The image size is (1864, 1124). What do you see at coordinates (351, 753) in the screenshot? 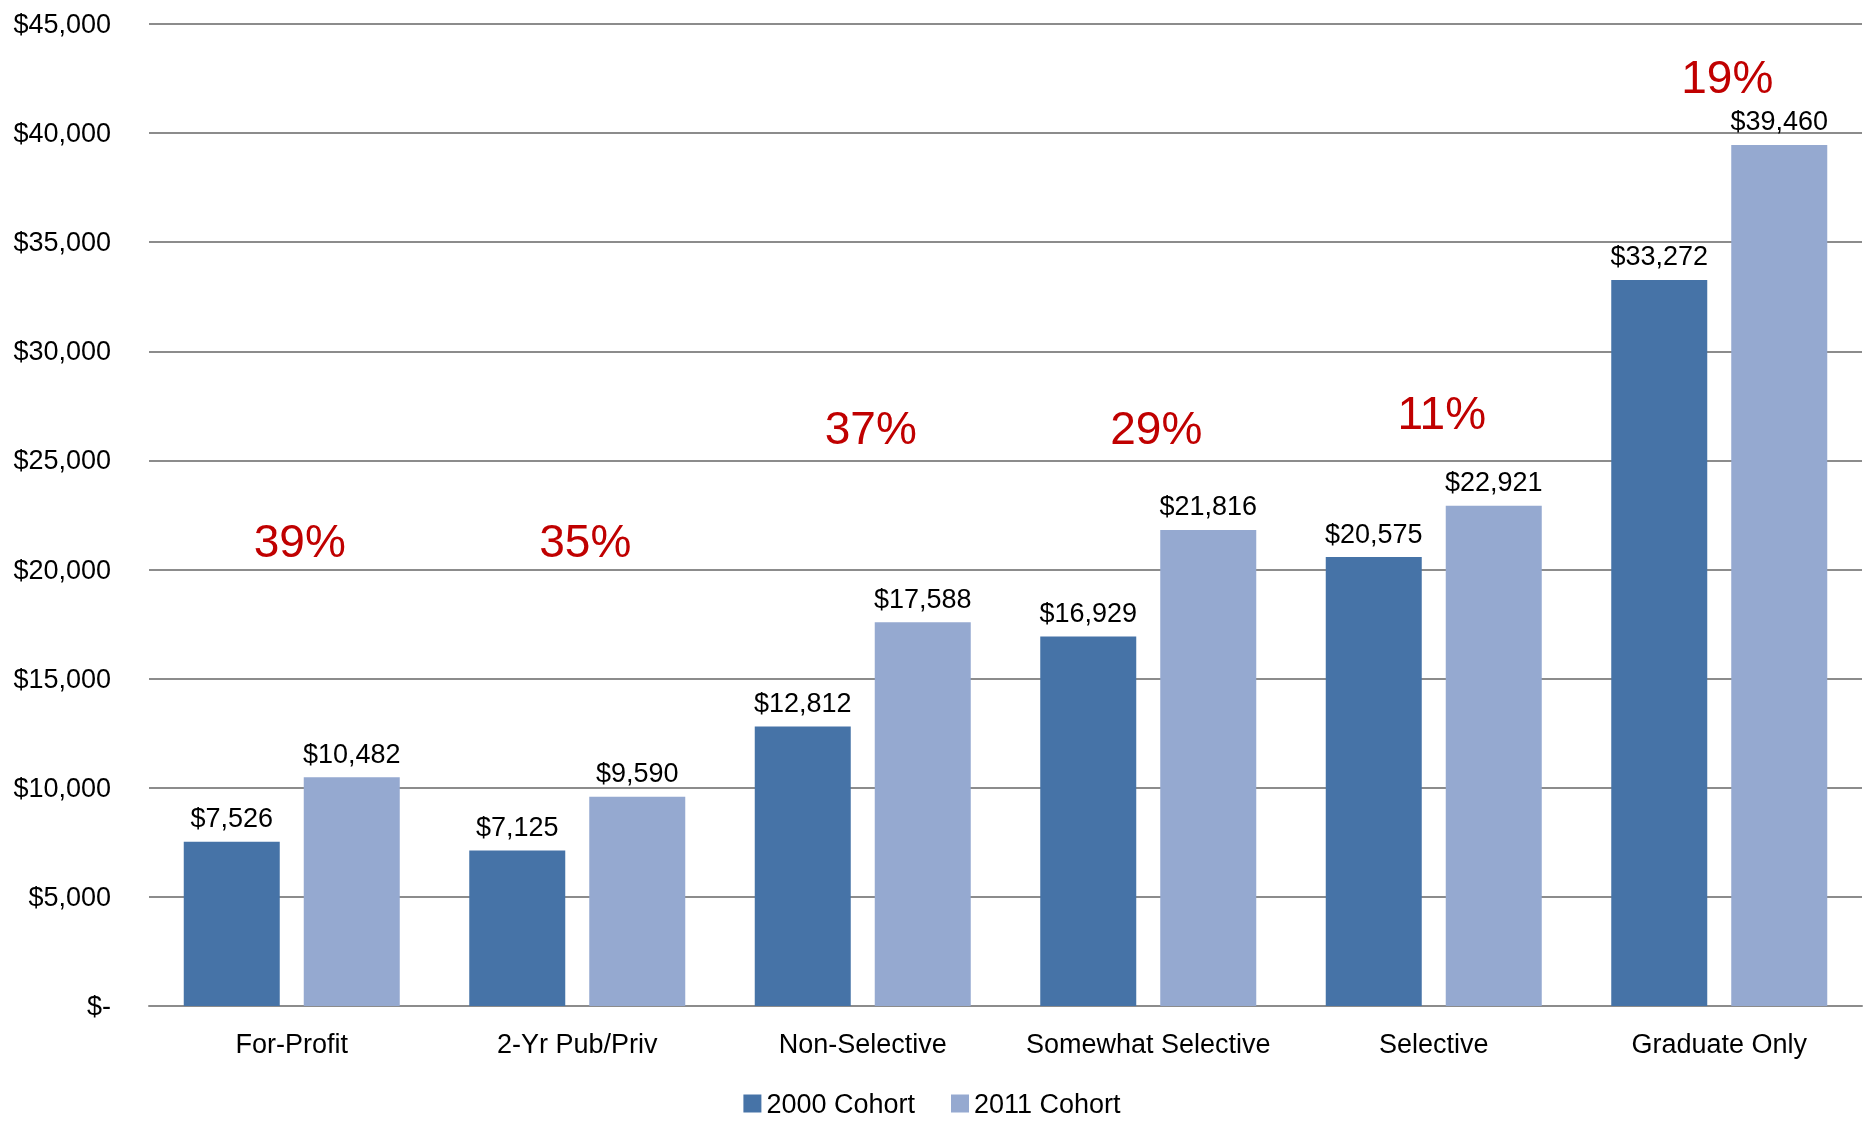
I see `data-label: $10,482` at bounding box center [351, 753].